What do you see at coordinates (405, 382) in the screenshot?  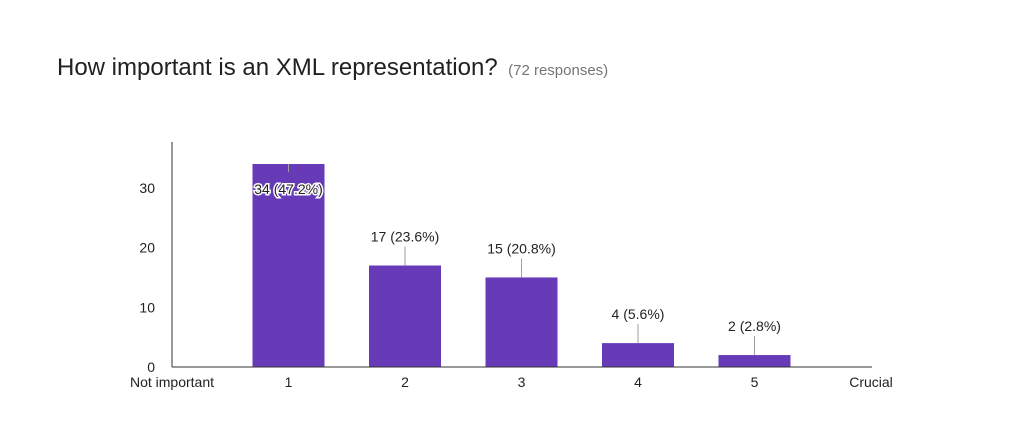 I see `x-tick-label: 2` at bounding box center [405, 382].